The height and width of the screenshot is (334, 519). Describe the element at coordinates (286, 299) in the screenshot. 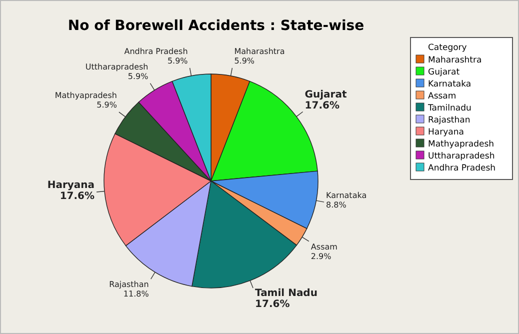

I see `data-label: Tamil Nadu 17.6%` at that location.